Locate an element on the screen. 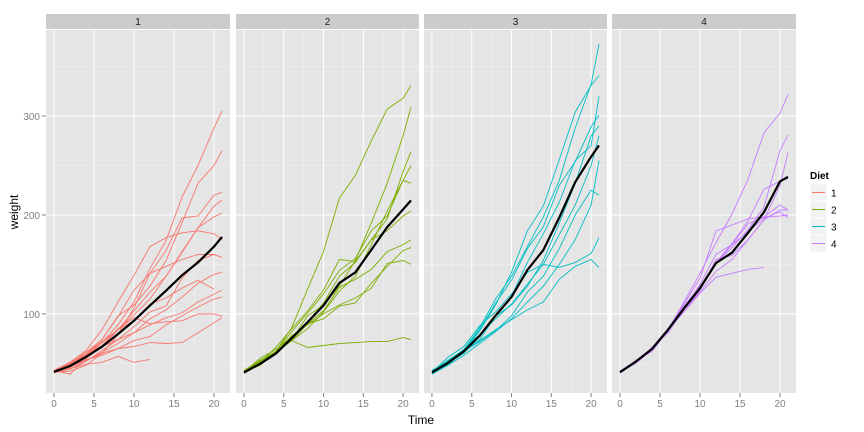 The height and width of the screenshot is (432, 864). legend-title: Diet is located at coordinates (820, 176).